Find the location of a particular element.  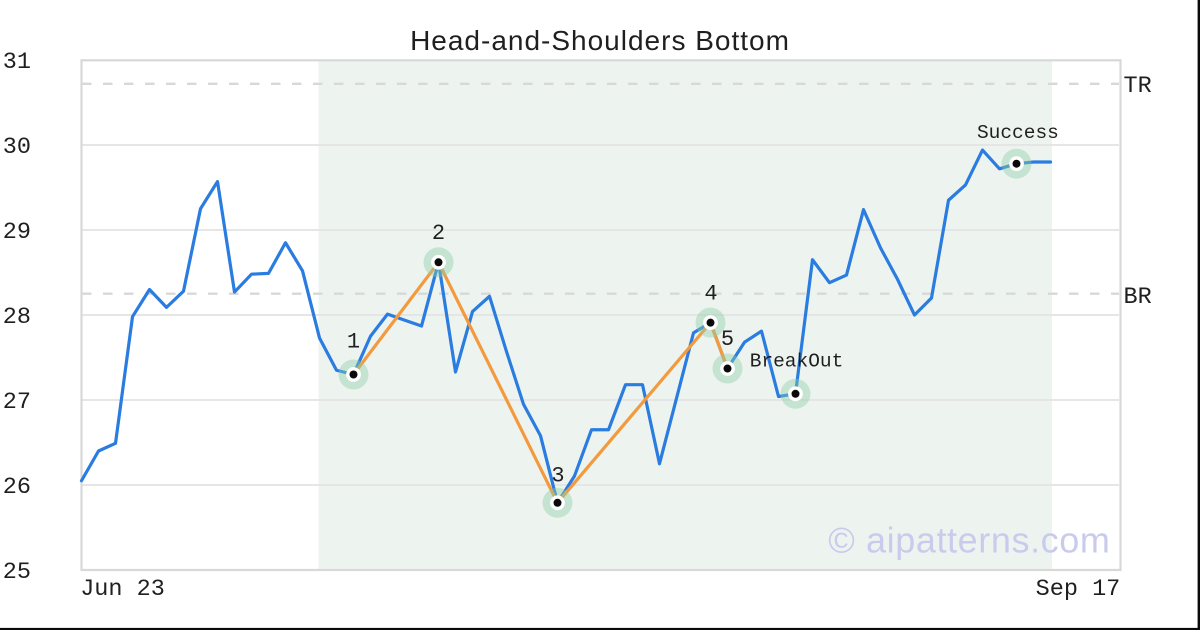

svg-text: BR is located at coordinates (1138, 297).